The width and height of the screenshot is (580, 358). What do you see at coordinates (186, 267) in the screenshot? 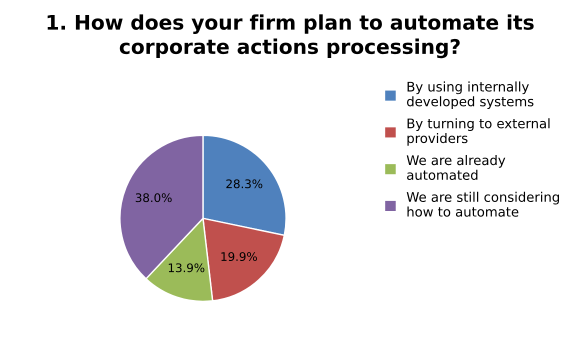
I see `data-label: 13.9%` at bounding box center [186, 267].